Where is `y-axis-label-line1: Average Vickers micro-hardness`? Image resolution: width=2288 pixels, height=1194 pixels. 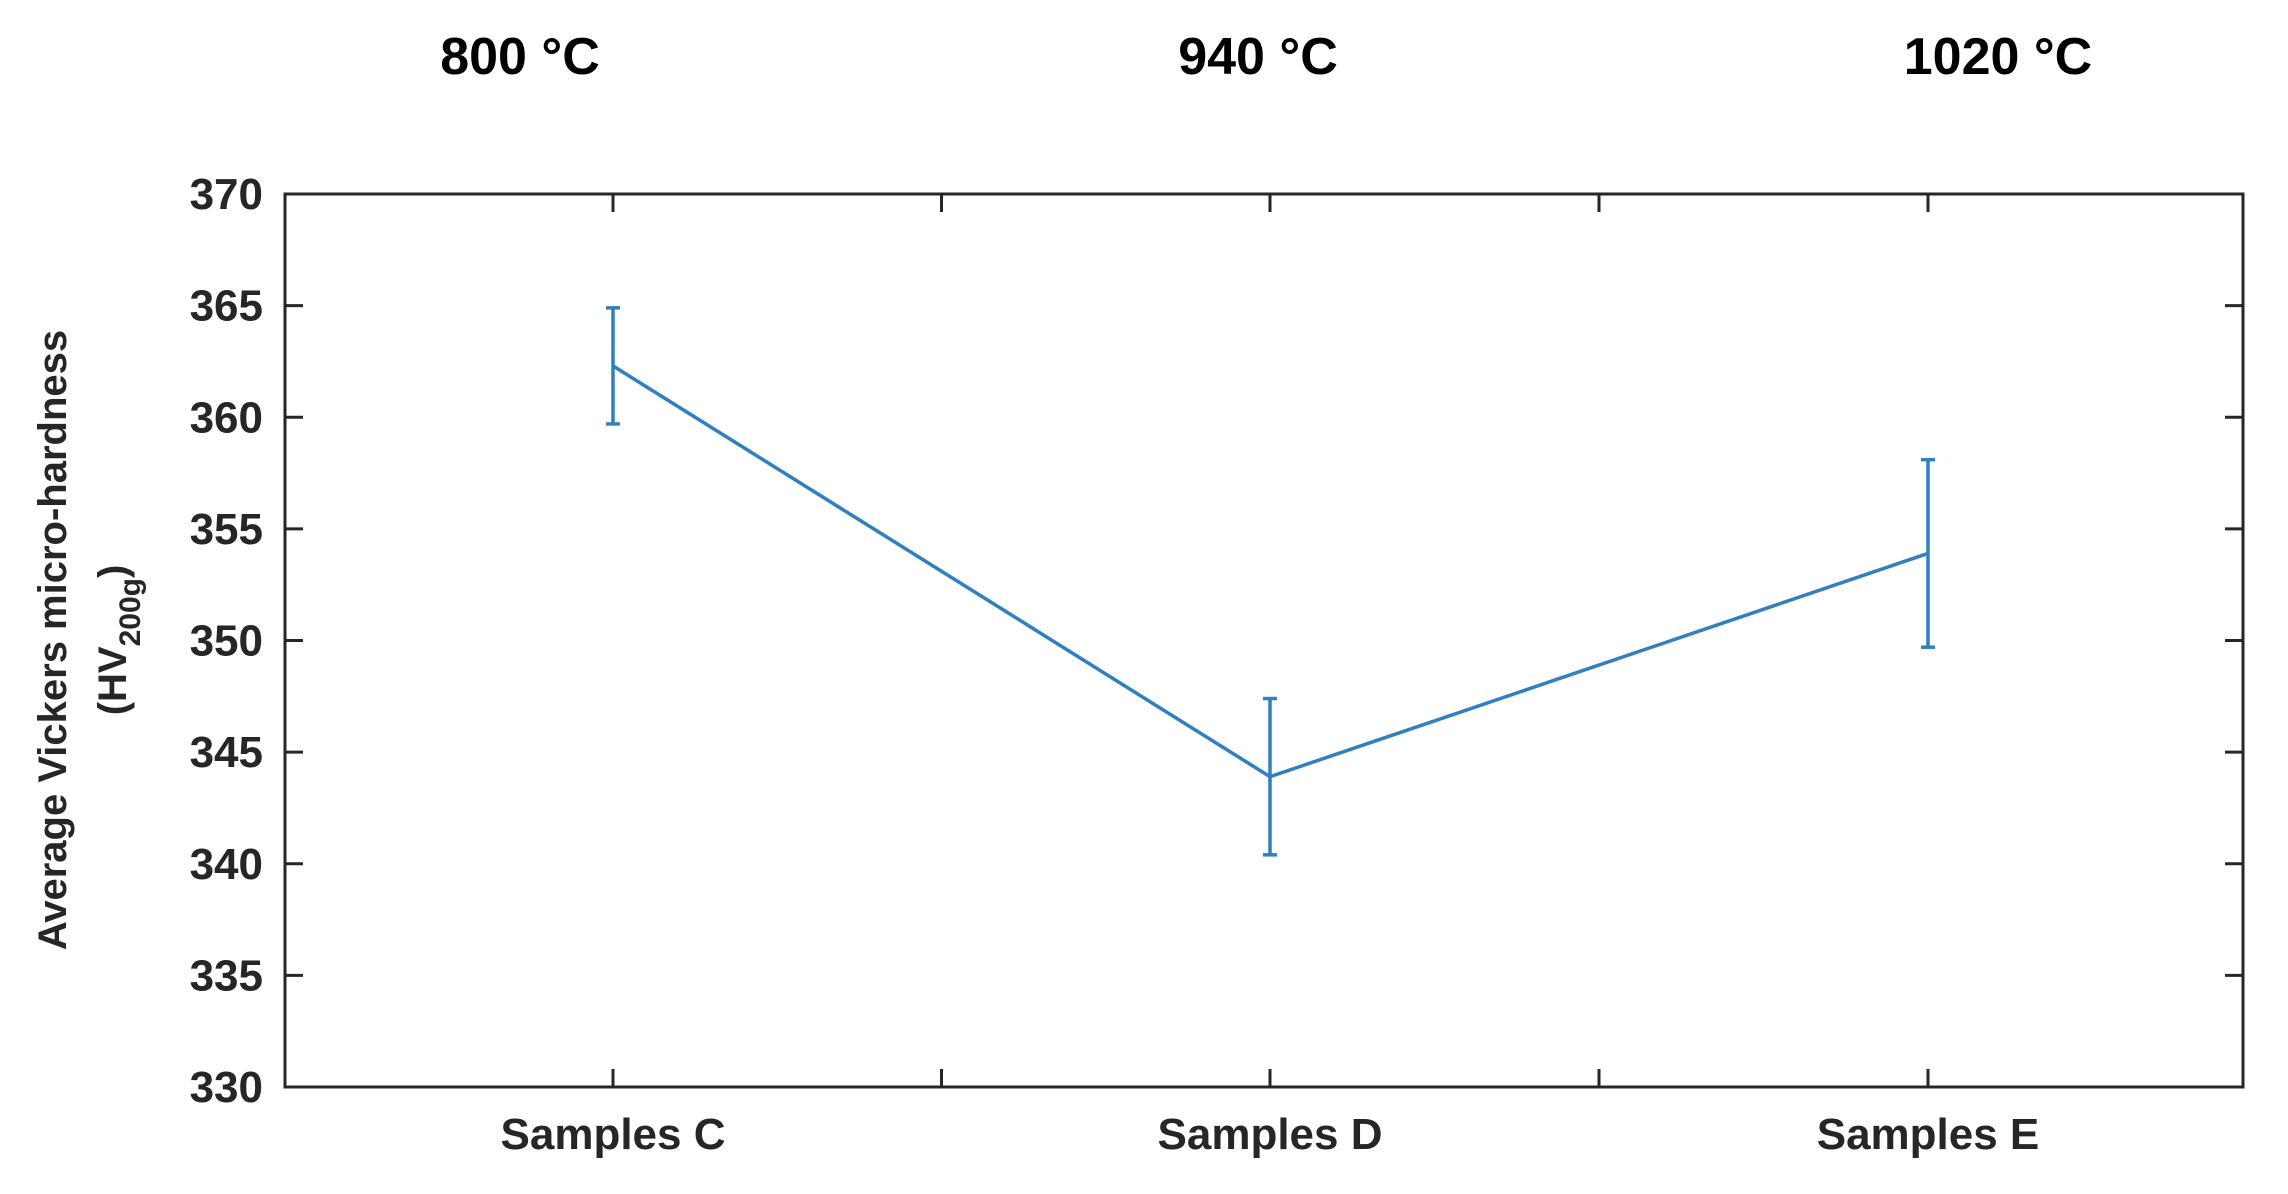 y-axis-label-line1: Average Vickers micro-hardness is located at coordinates (53, 640).